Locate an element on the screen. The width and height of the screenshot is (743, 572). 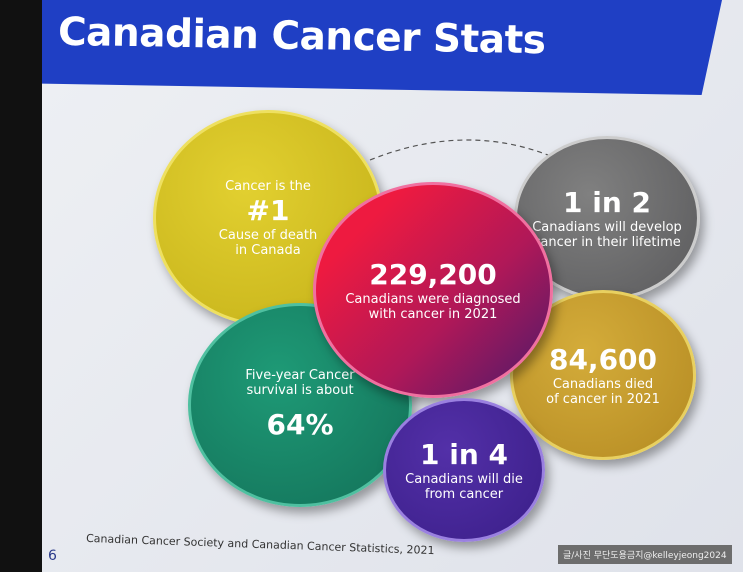
text: with cancer in 2021 is located at coordinates (433, 314).